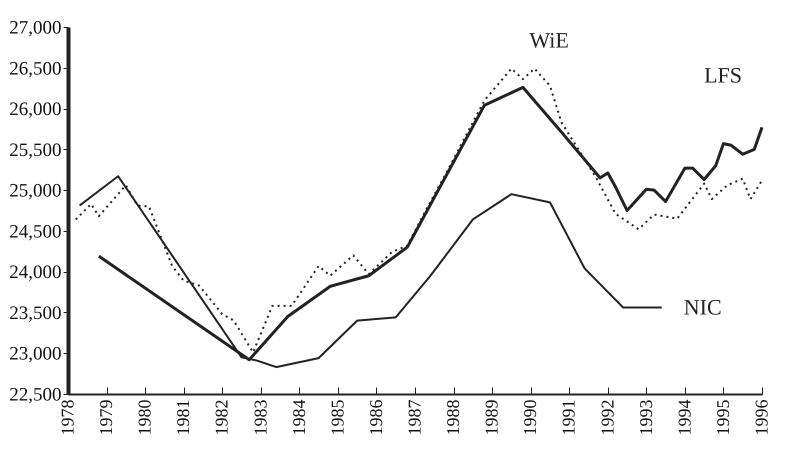  What do you see at coordinates (723, 75) in the screenshot?
I see `text: LFS` at bounding box center [723, 75].